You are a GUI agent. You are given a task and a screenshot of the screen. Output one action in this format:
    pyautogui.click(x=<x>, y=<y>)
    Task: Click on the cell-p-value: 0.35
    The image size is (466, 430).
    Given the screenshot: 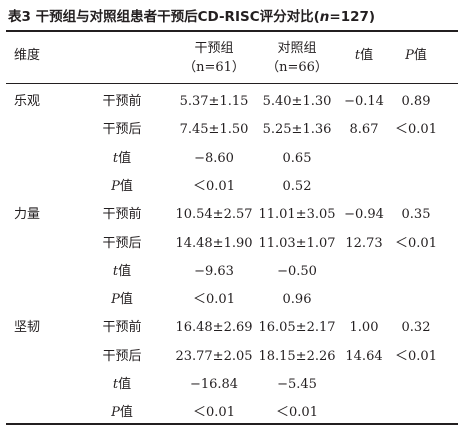 What is the action you would take?
    pyautogui.click(x=416, y=214)
    